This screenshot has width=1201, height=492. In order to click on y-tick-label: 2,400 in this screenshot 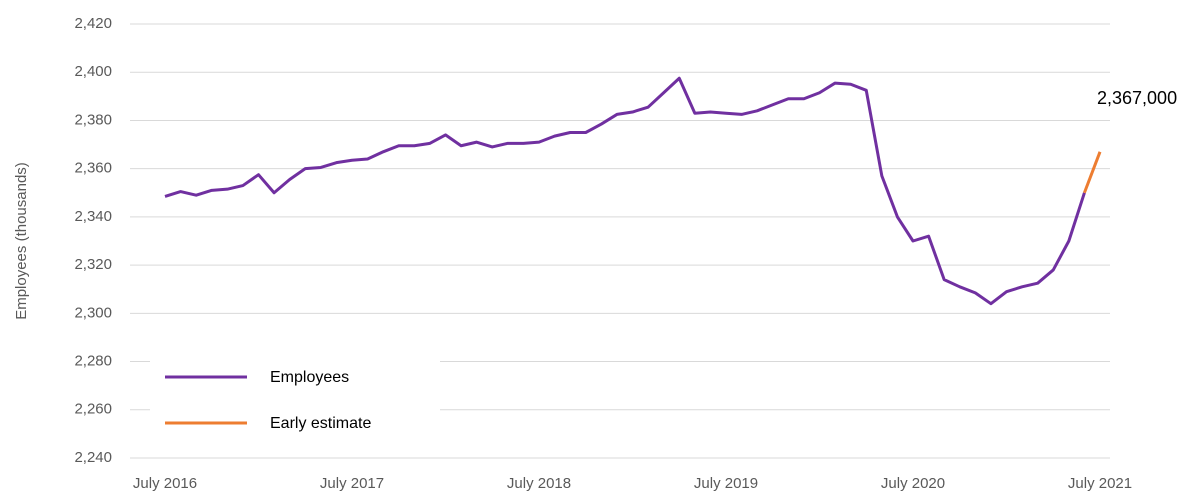, I will do `click(93, 71)`.